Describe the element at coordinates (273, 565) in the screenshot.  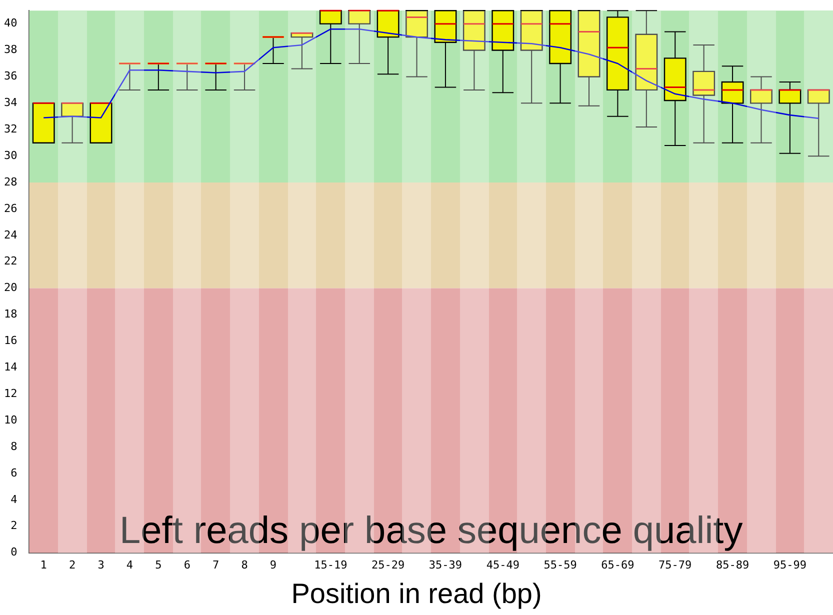
I see `x-tick-label: 9` at that location.